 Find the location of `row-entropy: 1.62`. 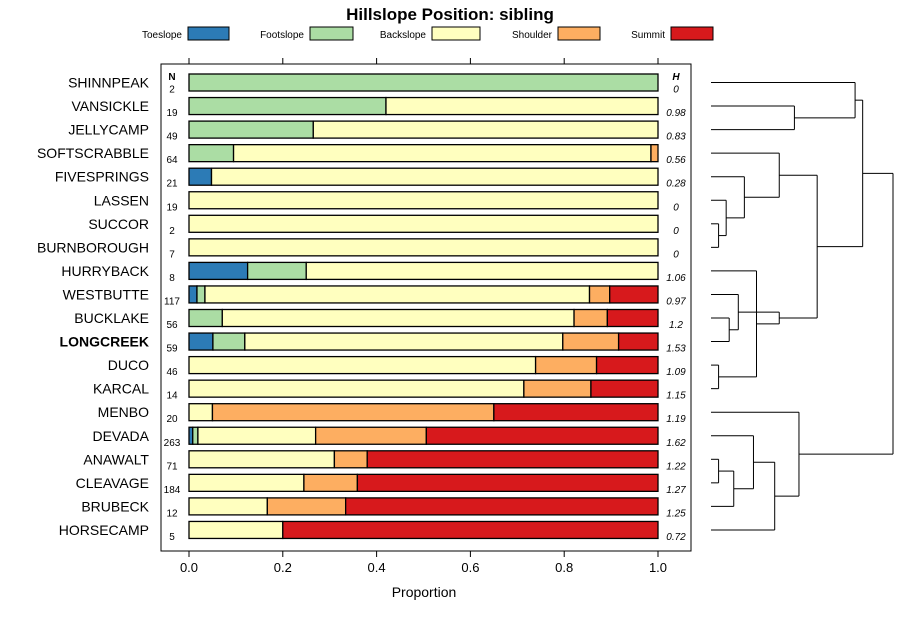

row-entropy: 1.62 is located at coordinates (676, 443).